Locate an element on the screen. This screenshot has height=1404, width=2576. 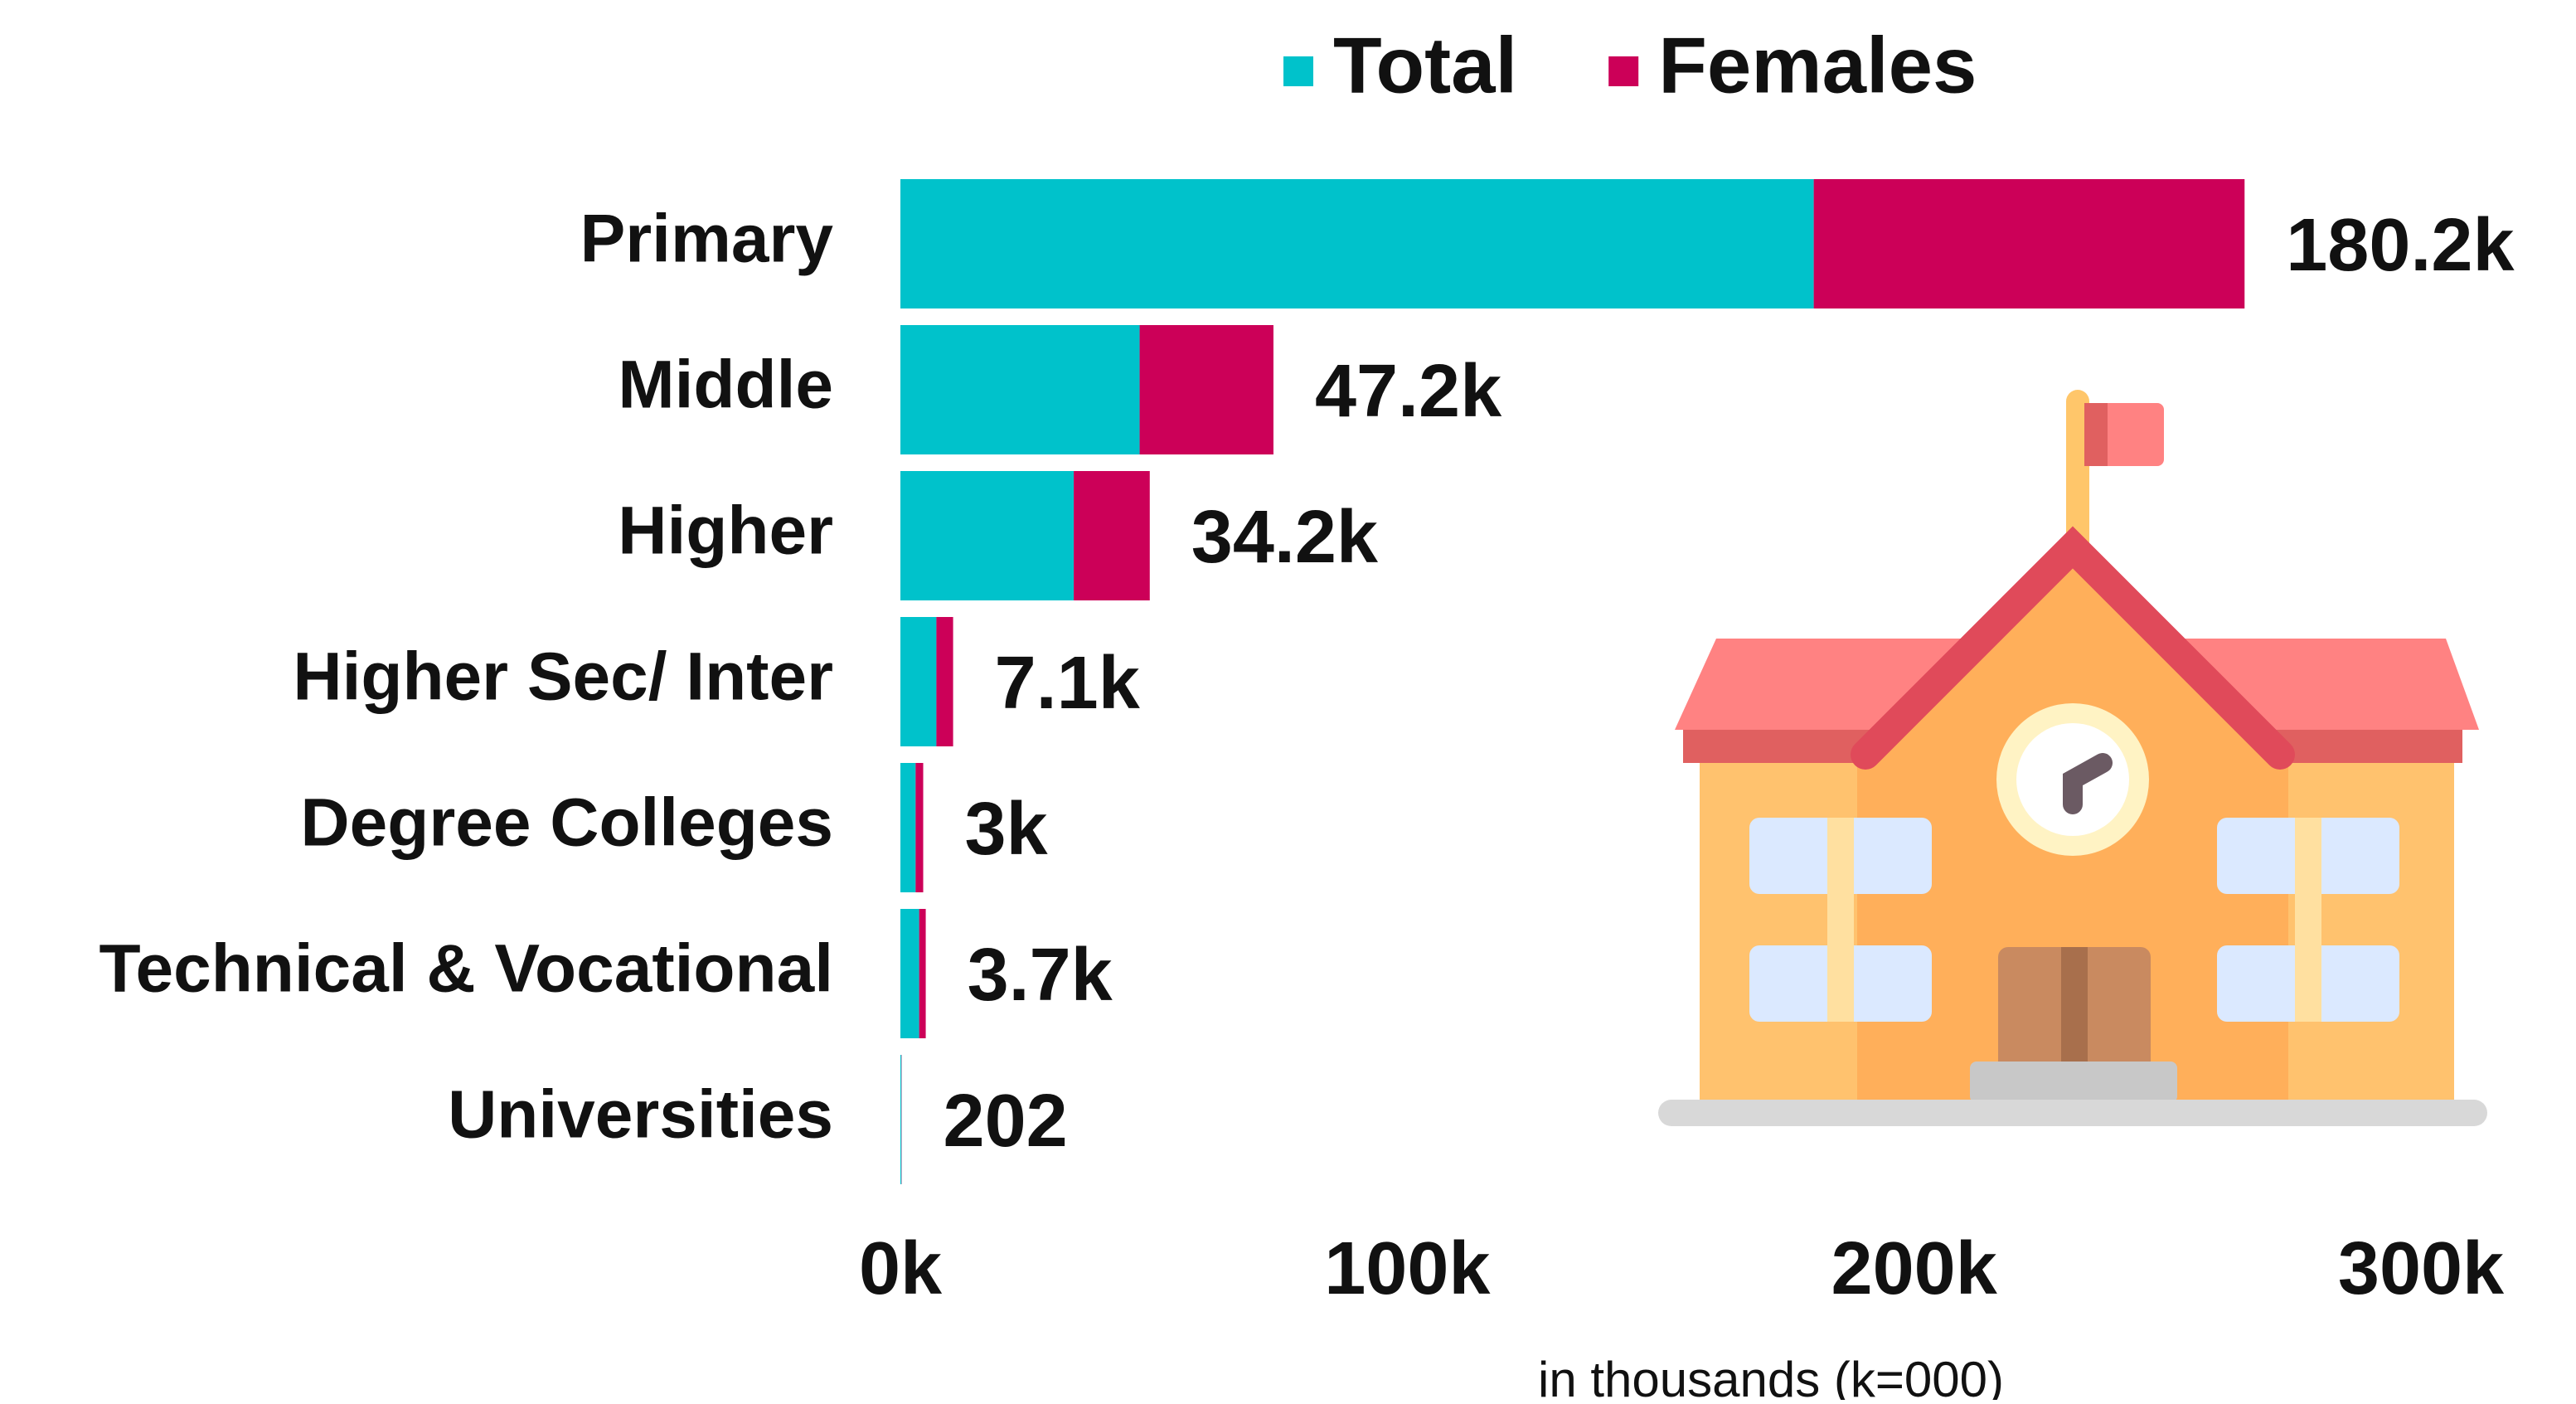
value-label: 47.2k is located at coordinates (1408, 391).